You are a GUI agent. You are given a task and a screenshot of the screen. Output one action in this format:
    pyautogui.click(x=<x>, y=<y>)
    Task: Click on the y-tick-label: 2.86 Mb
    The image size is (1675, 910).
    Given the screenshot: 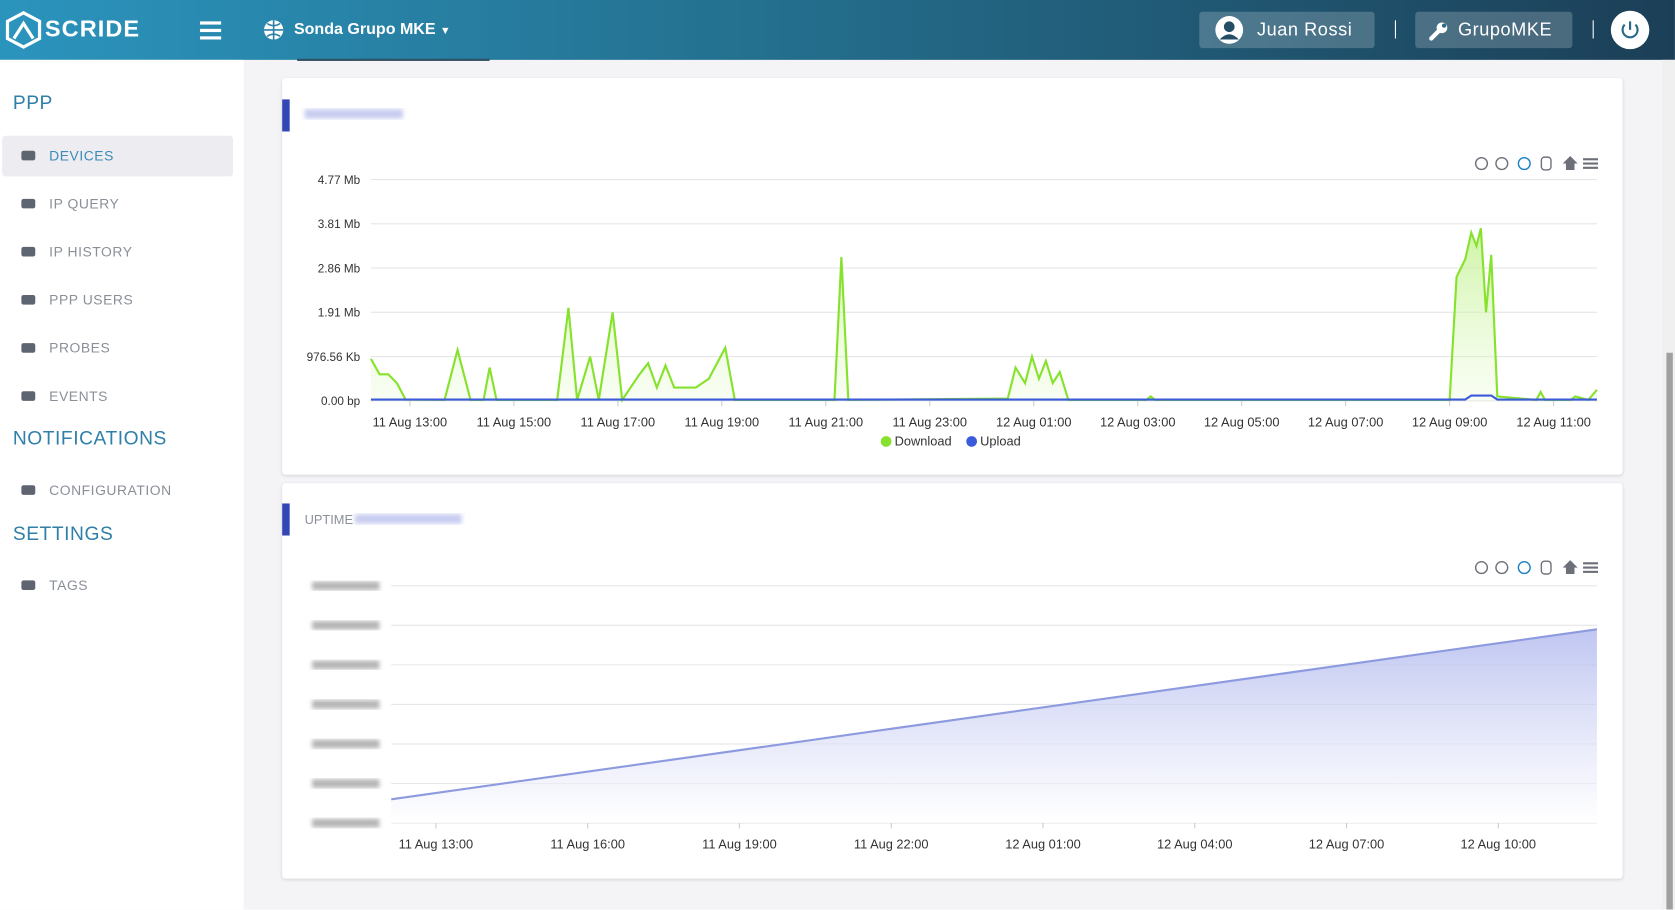 What is the action you would take?
    pyautogui.click(x=339, y=268)
    